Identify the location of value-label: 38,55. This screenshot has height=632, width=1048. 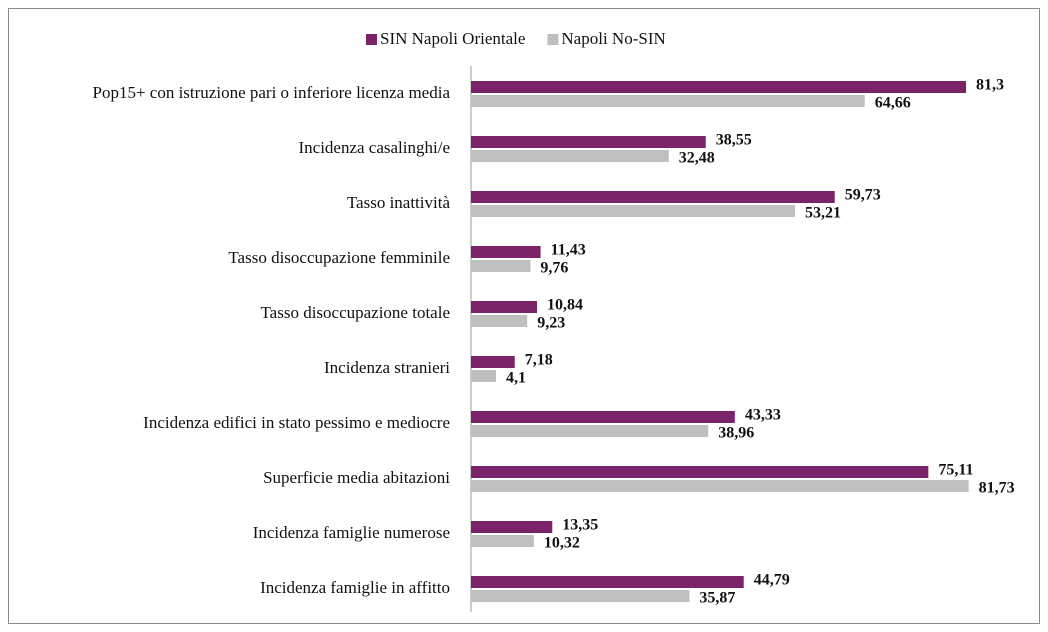
(734, 140).